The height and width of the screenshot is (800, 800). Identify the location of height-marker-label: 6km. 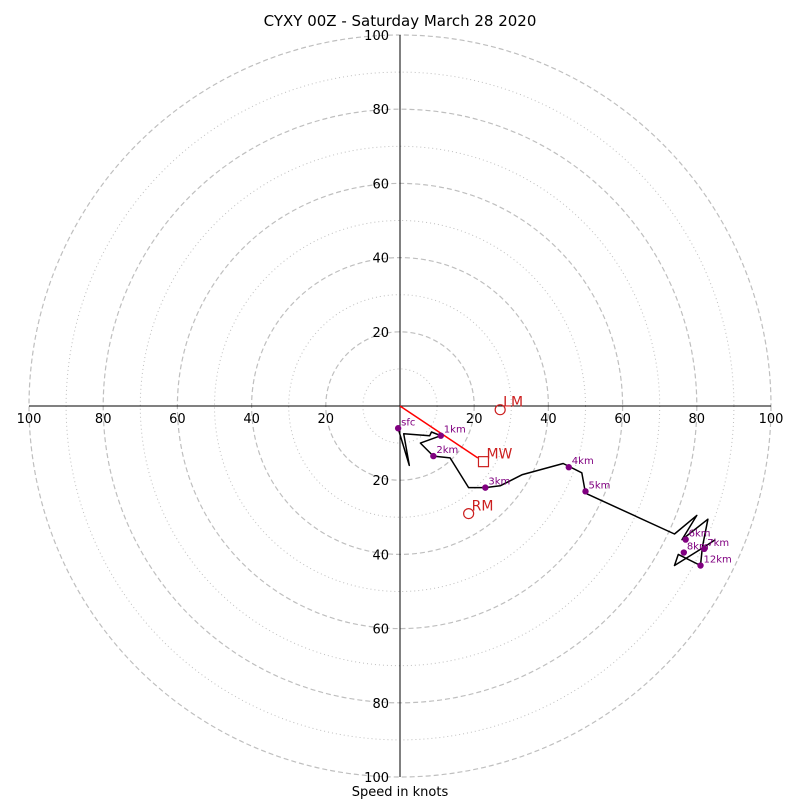
(700, 534).